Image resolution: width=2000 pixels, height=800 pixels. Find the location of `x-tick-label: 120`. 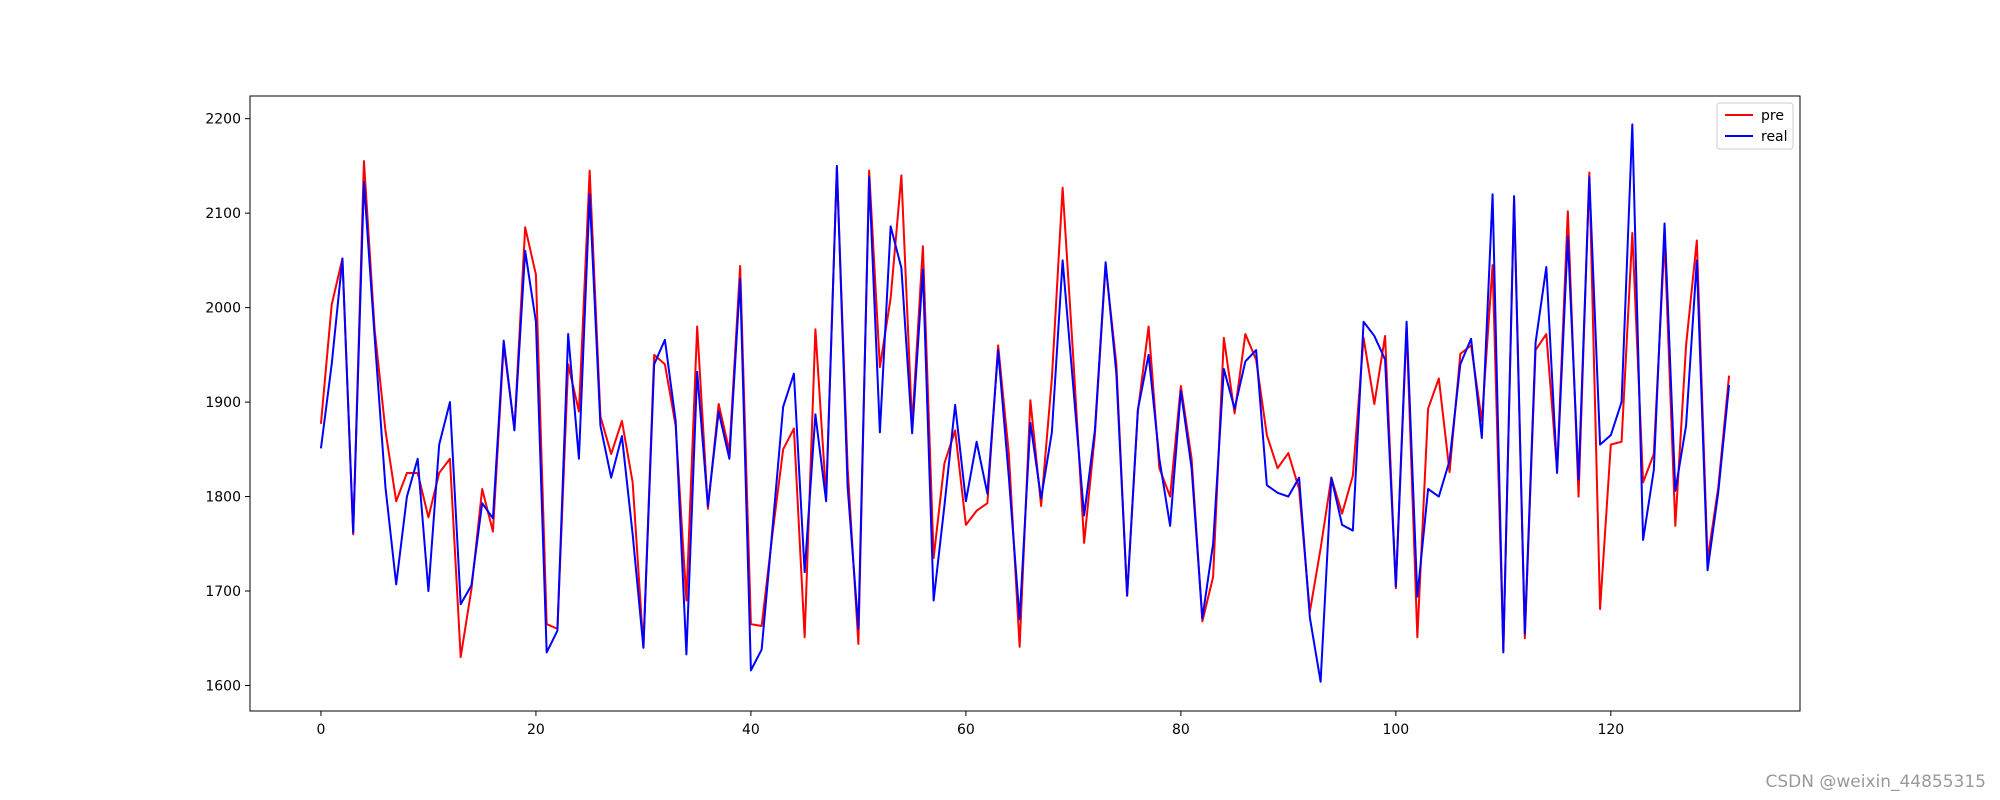

x-tick-label: 120 is located at coordinates (1610, 730).